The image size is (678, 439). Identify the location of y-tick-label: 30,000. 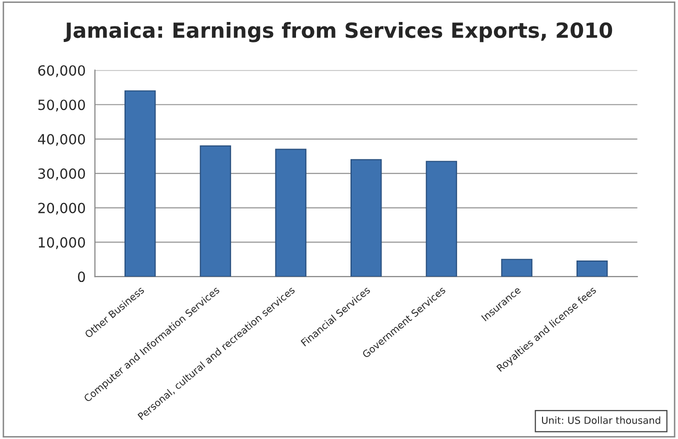
(61, 174).